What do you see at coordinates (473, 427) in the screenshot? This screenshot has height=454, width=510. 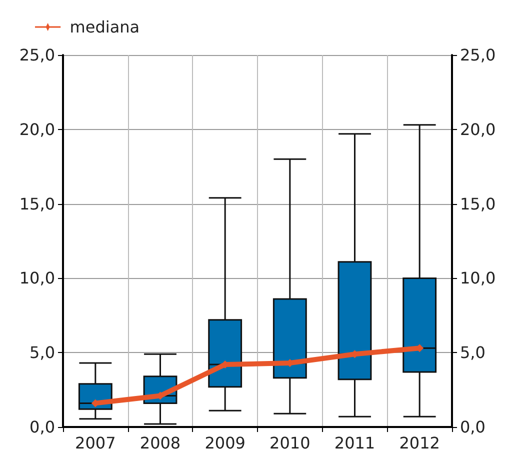 I see `y2-tick-label: 0,0` at bounding box center [473, 427].